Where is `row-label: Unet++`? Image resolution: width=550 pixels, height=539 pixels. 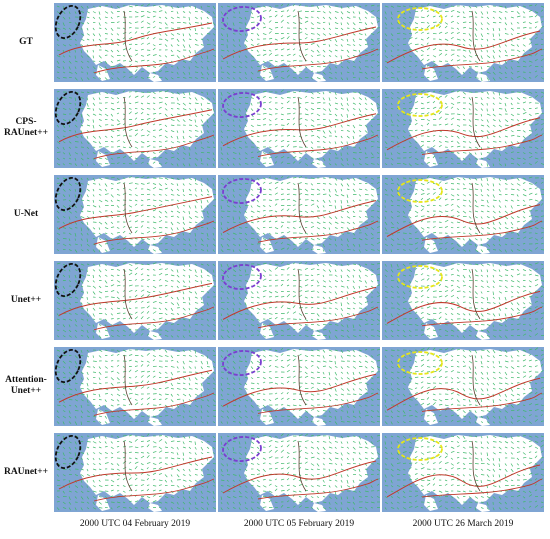
row-label: Unet++ is located at coordinates (26, 300).